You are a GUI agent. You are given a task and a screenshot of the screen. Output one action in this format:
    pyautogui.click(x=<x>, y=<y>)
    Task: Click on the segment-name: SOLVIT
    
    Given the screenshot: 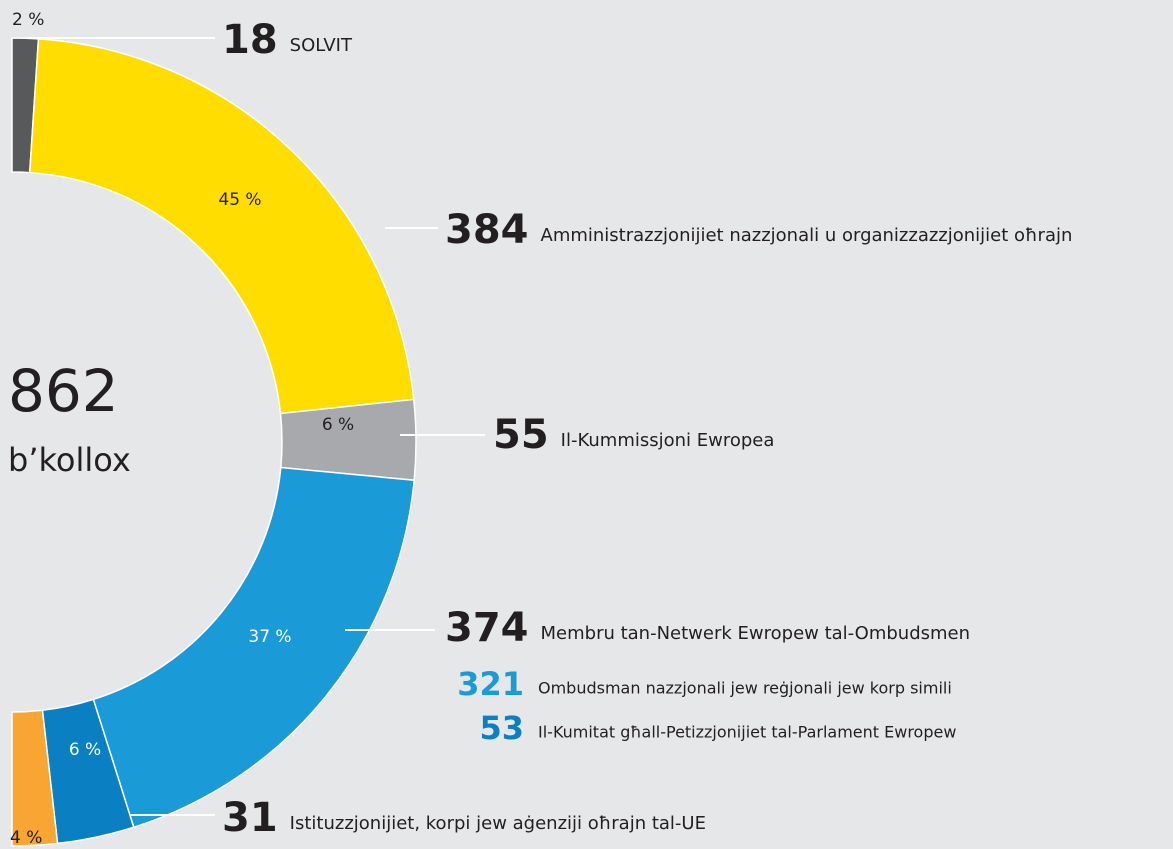 What is the action you would take?
    pyautogui.click(x=321, y=45)
    